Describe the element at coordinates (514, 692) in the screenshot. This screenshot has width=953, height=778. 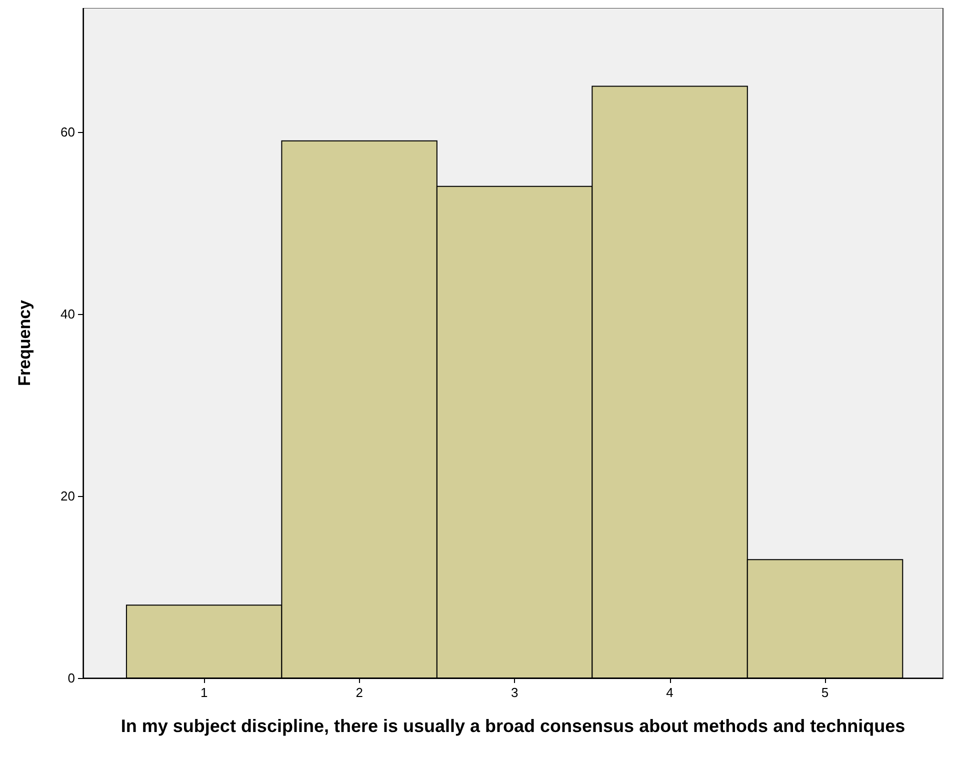
I see `x-tick-label: 3` at that location.